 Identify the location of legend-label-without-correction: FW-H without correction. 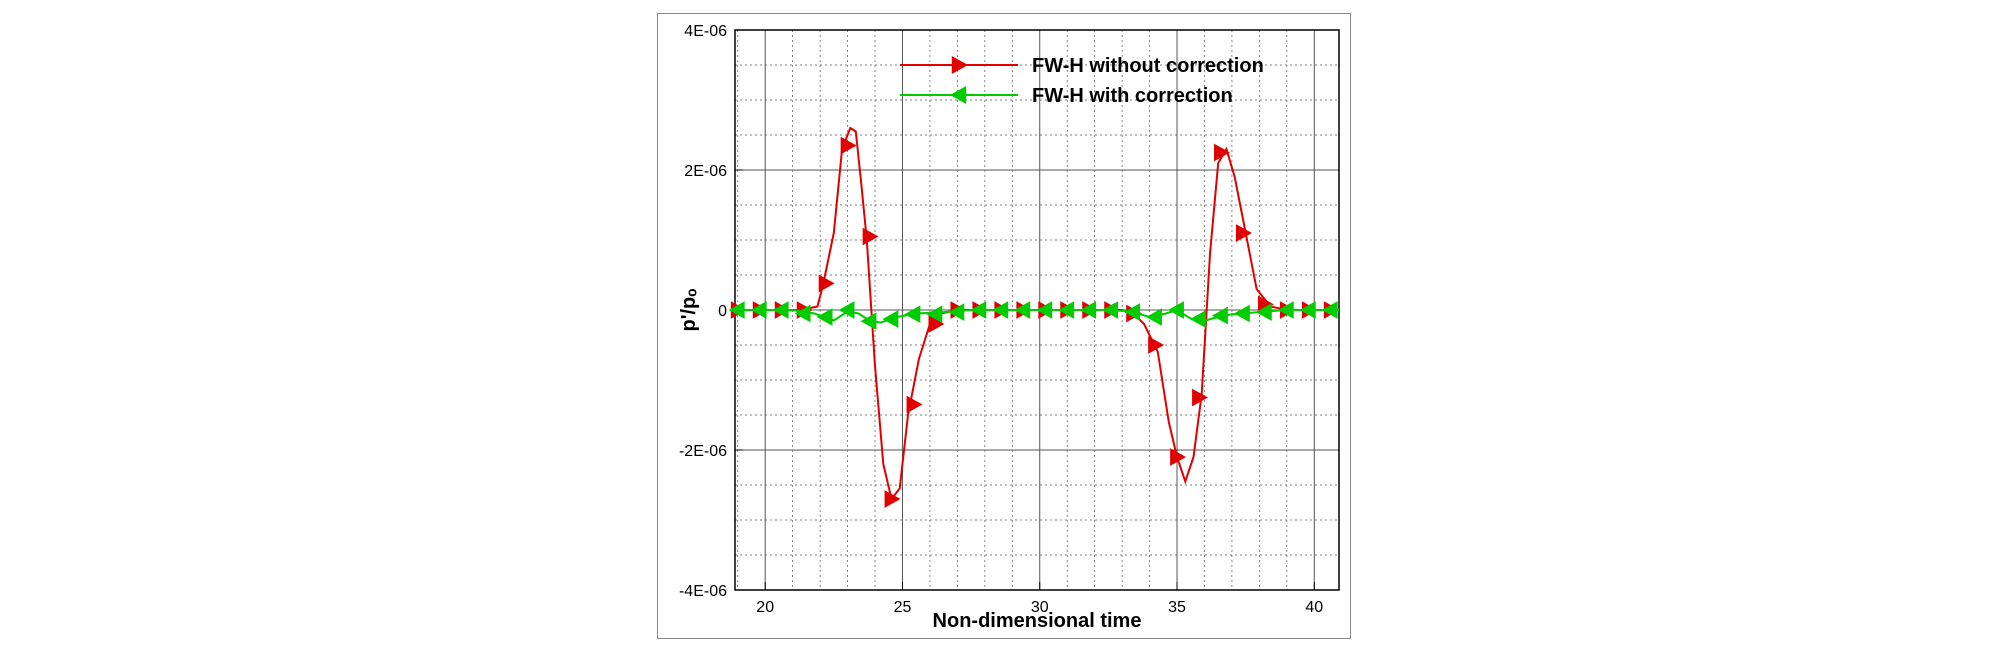
(1148, 66).